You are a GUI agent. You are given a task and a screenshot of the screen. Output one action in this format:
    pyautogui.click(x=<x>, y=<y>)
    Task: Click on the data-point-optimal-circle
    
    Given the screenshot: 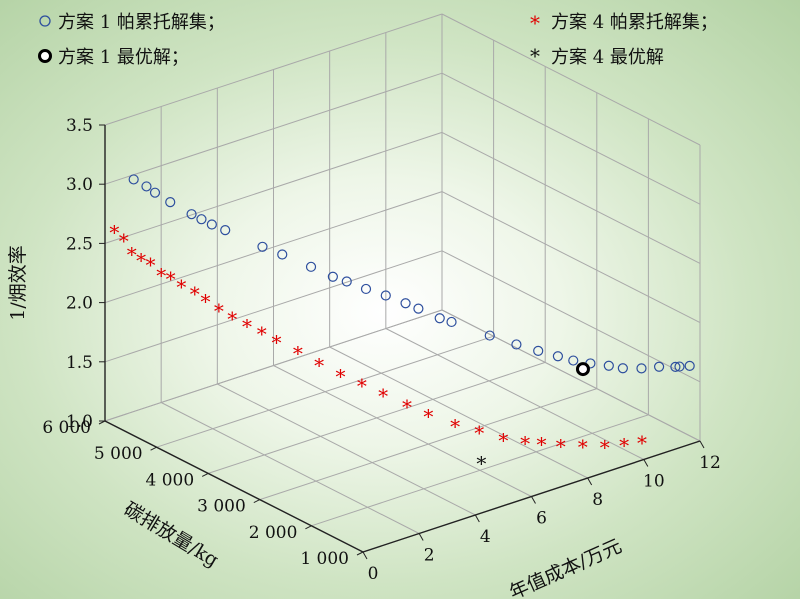 What is the action you would take?
    pyautogui.click(x=582, y=369)
    